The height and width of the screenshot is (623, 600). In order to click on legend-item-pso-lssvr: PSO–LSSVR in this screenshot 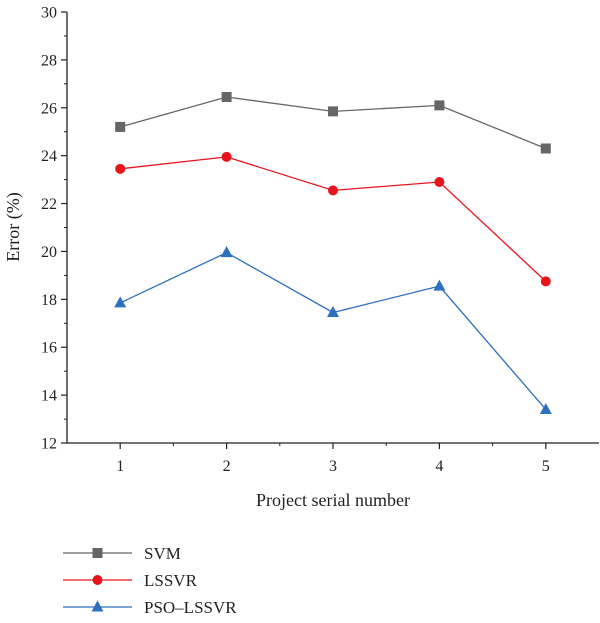, I will do `click(150, 607)`.